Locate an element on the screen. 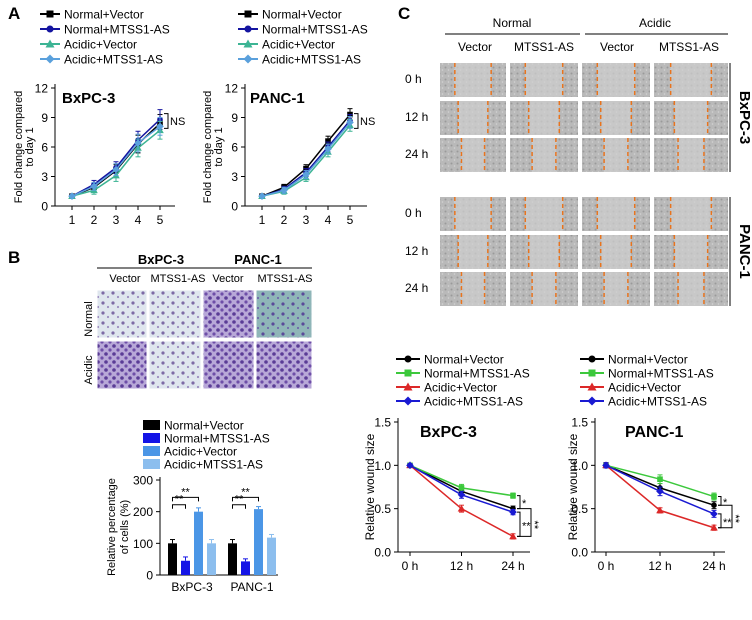 The width and height of the screenshot is (752, 620). x-tick-label: 1 is located at coordinates (262, 220).